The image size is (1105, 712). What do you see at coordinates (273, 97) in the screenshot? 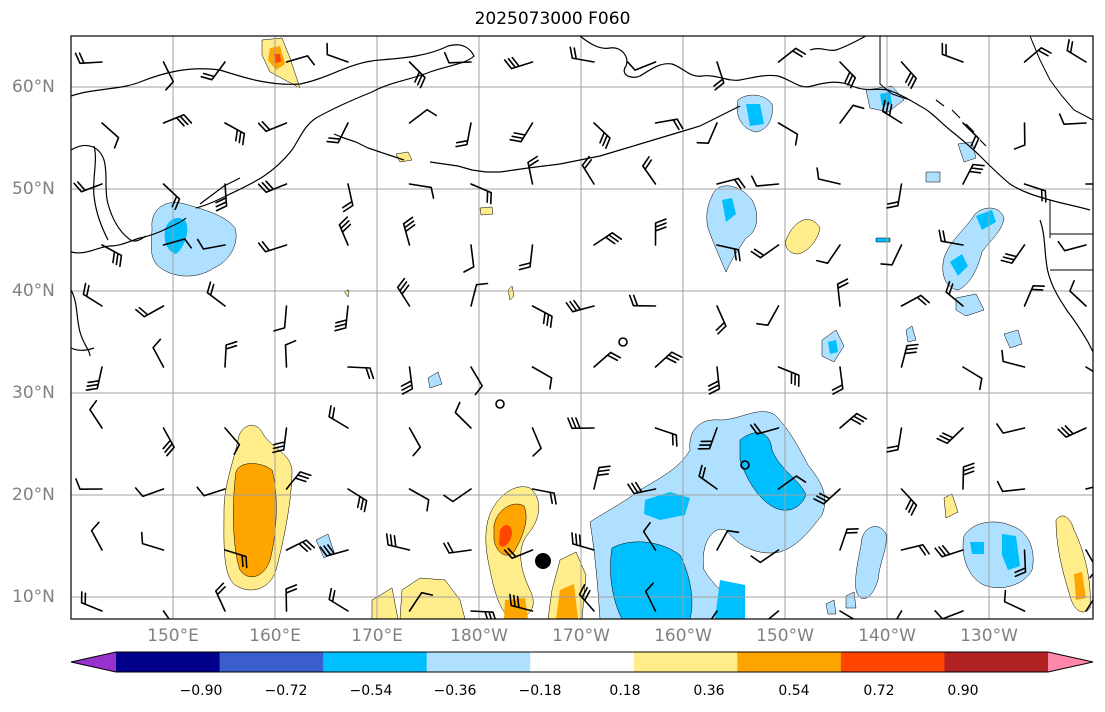
I see `coast-siberia` at bounding box center [273, 97].